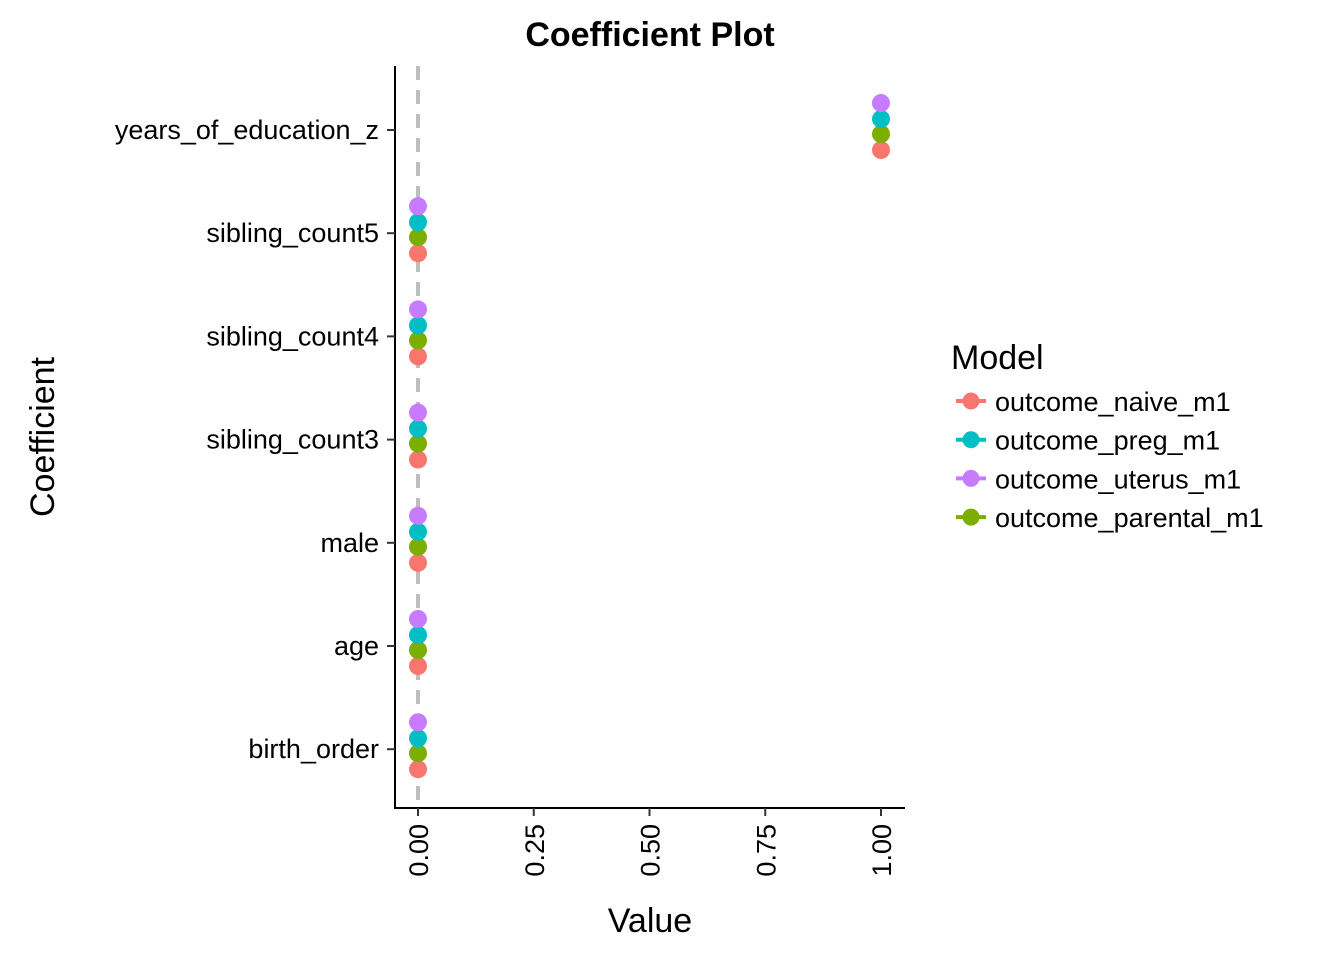 This screenshot has width=1344, height=960. Describe the element at coordinates (1113, 402) in the screenshot. I see `legend-label: outcome_naive_m1` at that location.